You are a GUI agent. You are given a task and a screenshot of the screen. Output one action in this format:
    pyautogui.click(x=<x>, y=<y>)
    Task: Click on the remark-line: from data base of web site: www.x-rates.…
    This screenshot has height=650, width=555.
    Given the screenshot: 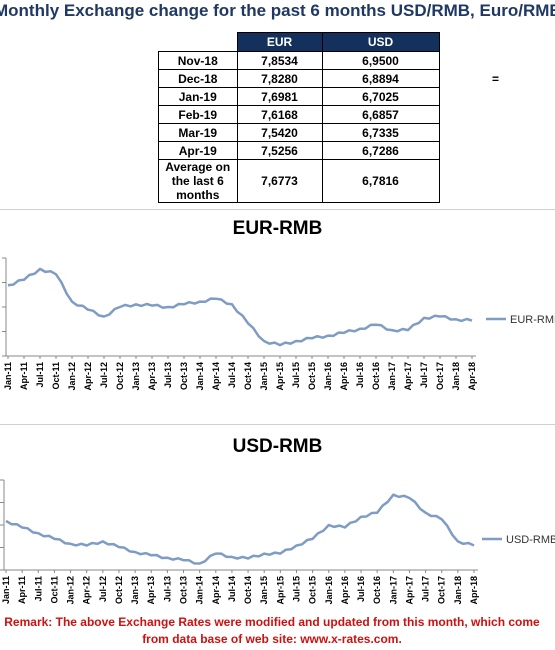 What is the action you would take?
    pyautogui.click(x=272, y=639)
    